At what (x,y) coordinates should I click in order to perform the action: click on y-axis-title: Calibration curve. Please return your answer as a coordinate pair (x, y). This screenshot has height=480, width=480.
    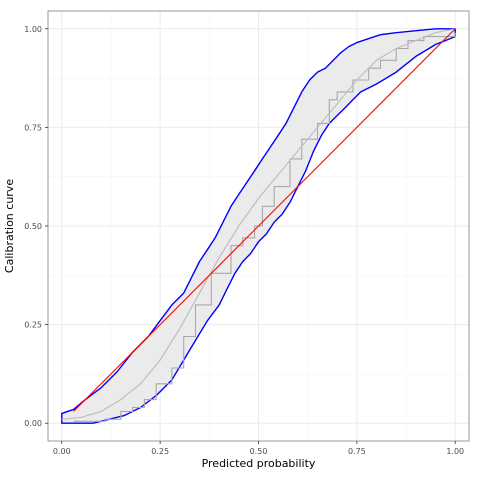
    Looking at the image, I should click on (9, 226).